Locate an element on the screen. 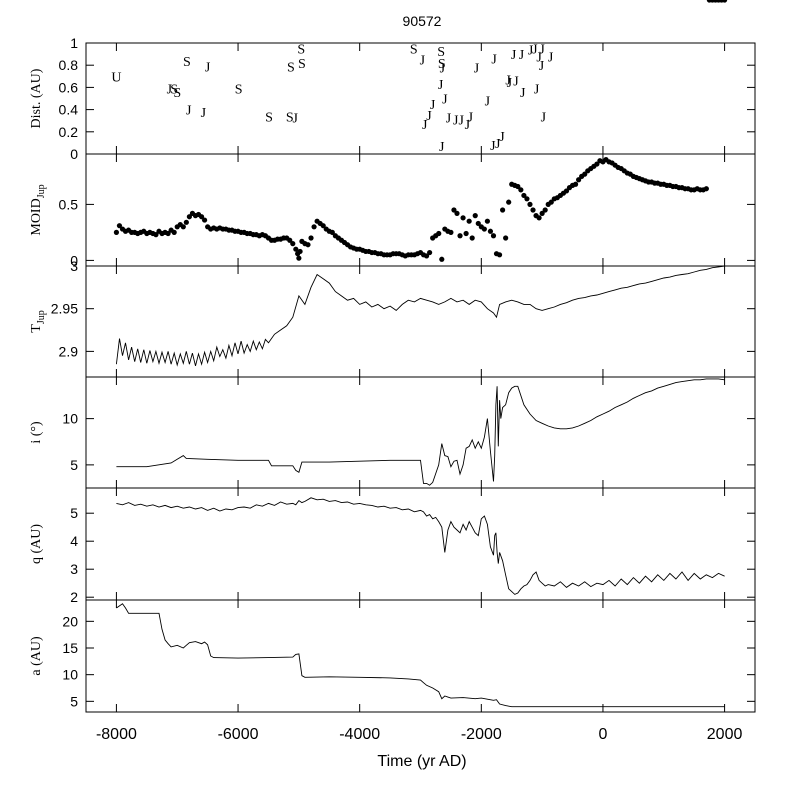 This screenshot has width=797, height=797. panel-frame is located at coordinates (420, 544).